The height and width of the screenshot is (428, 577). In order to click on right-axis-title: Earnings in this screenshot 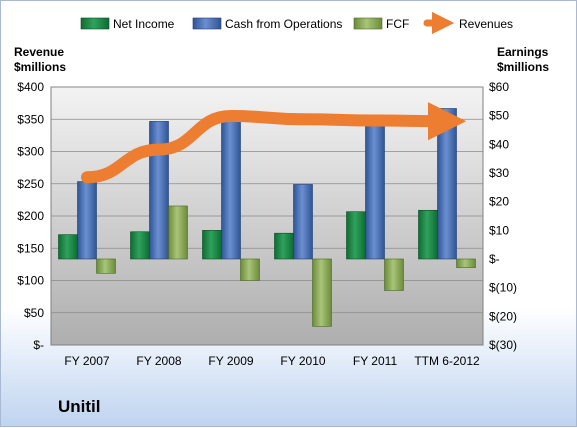, I will do `click(523, 52)`.